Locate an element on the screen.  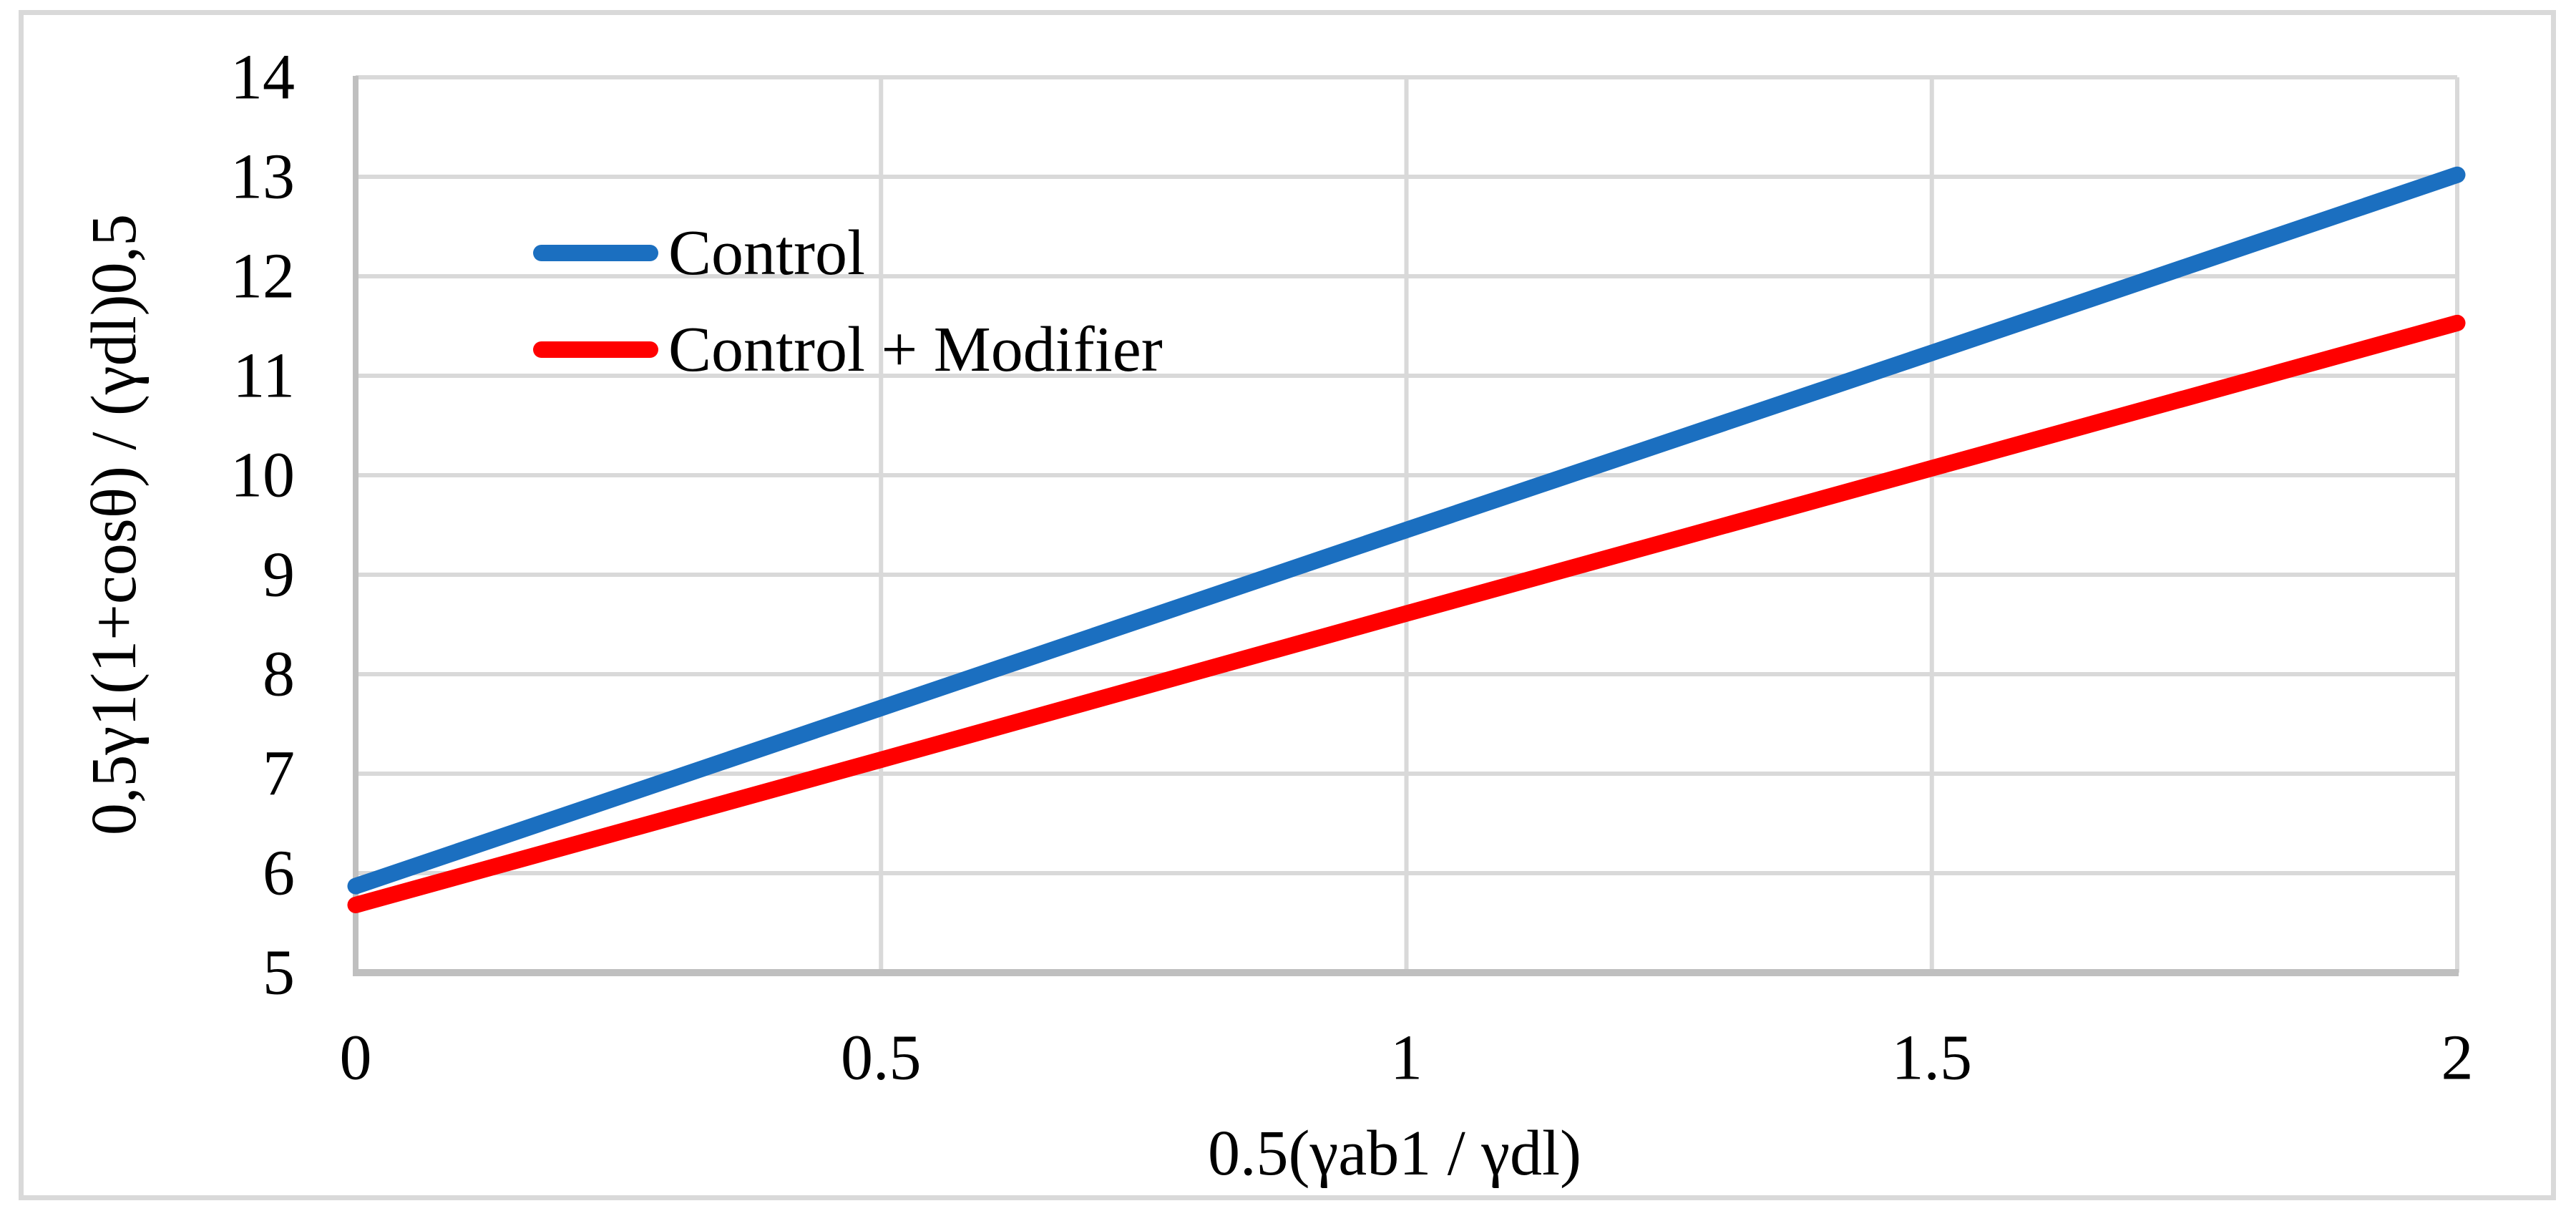
legend-item-control-modifier: Control + Modifier is located at coordinates (848, 349).